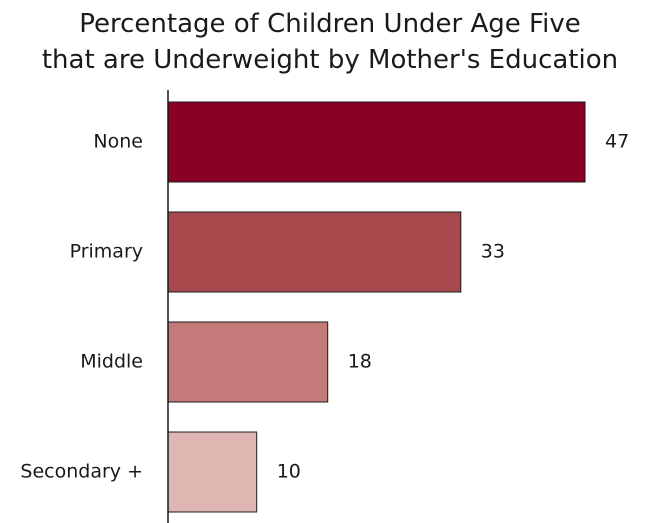  What do you see at coordinates (212, 472) in the screenshot?
I see `bar-secondary` at bounding box center [212, 472].